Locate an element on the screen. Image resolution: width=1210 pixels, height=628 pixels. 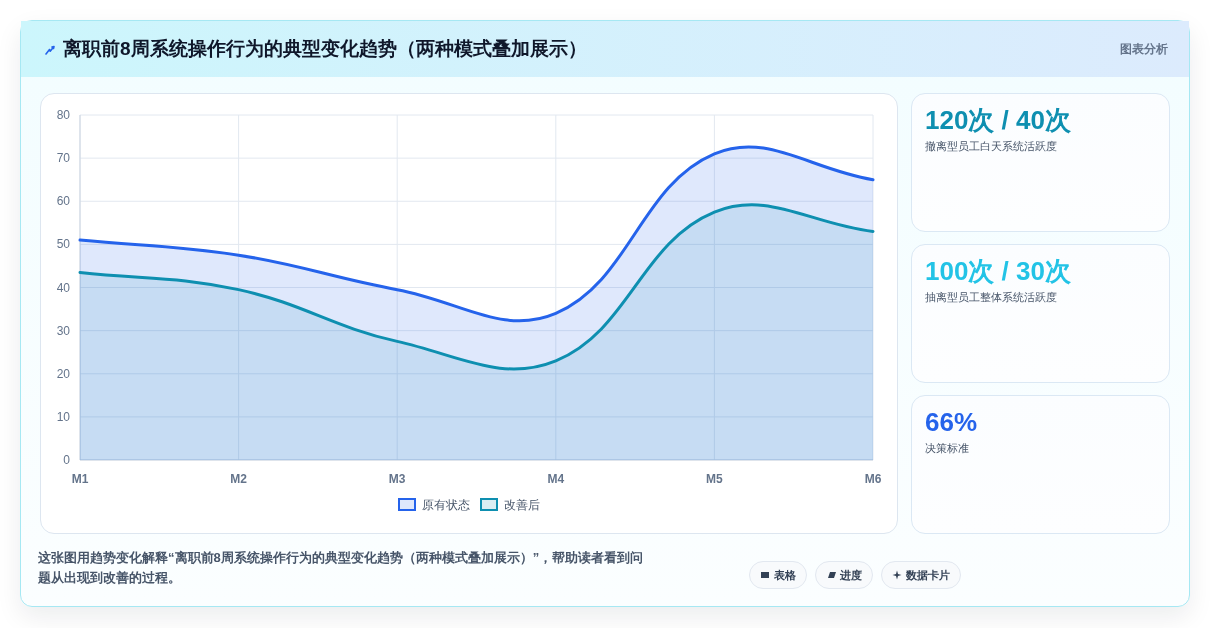
y-tick-label: 40 is located at coordinates (63, 287).